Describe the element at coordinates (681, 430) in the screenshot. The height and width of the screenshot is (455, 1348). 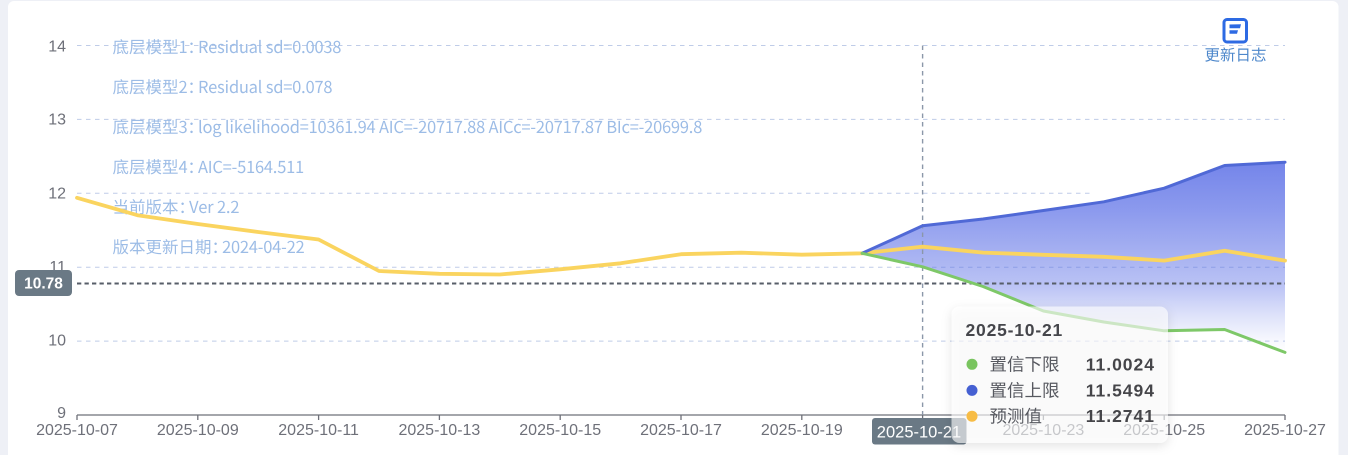
I see `svg-text: 2025-10-17` at that location.